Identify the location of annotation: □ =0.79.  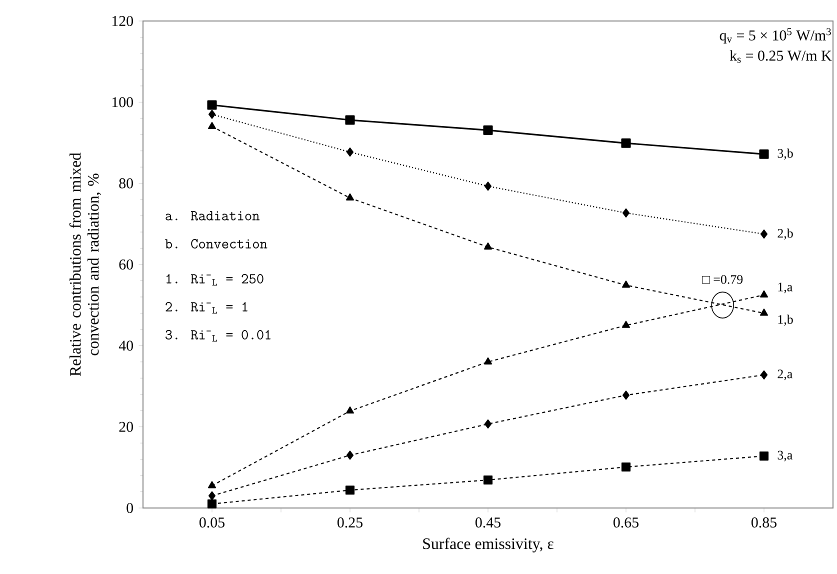
(722, 279).